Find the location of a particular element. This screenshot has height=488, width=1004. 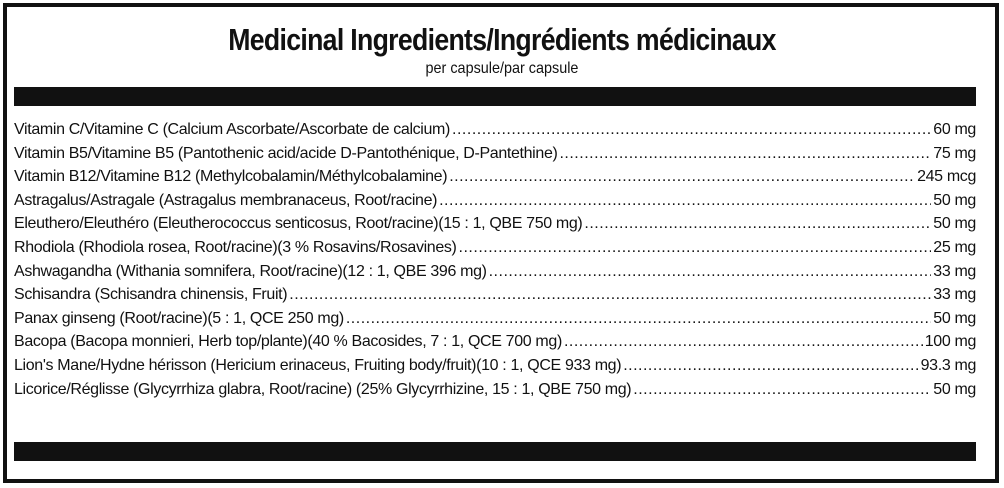

label-subtitle: per capsule/par capsule is located at coordinates (502, 68).